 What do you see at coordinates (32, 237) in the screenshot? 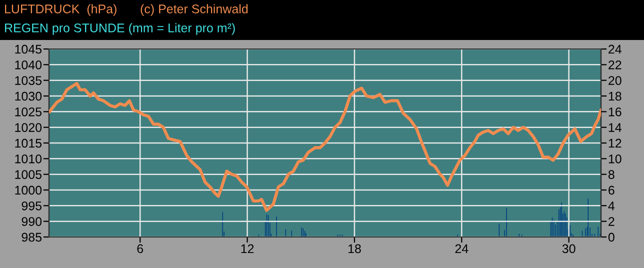
I see `y-tick-label: 985` at bounding box center [32, 237].